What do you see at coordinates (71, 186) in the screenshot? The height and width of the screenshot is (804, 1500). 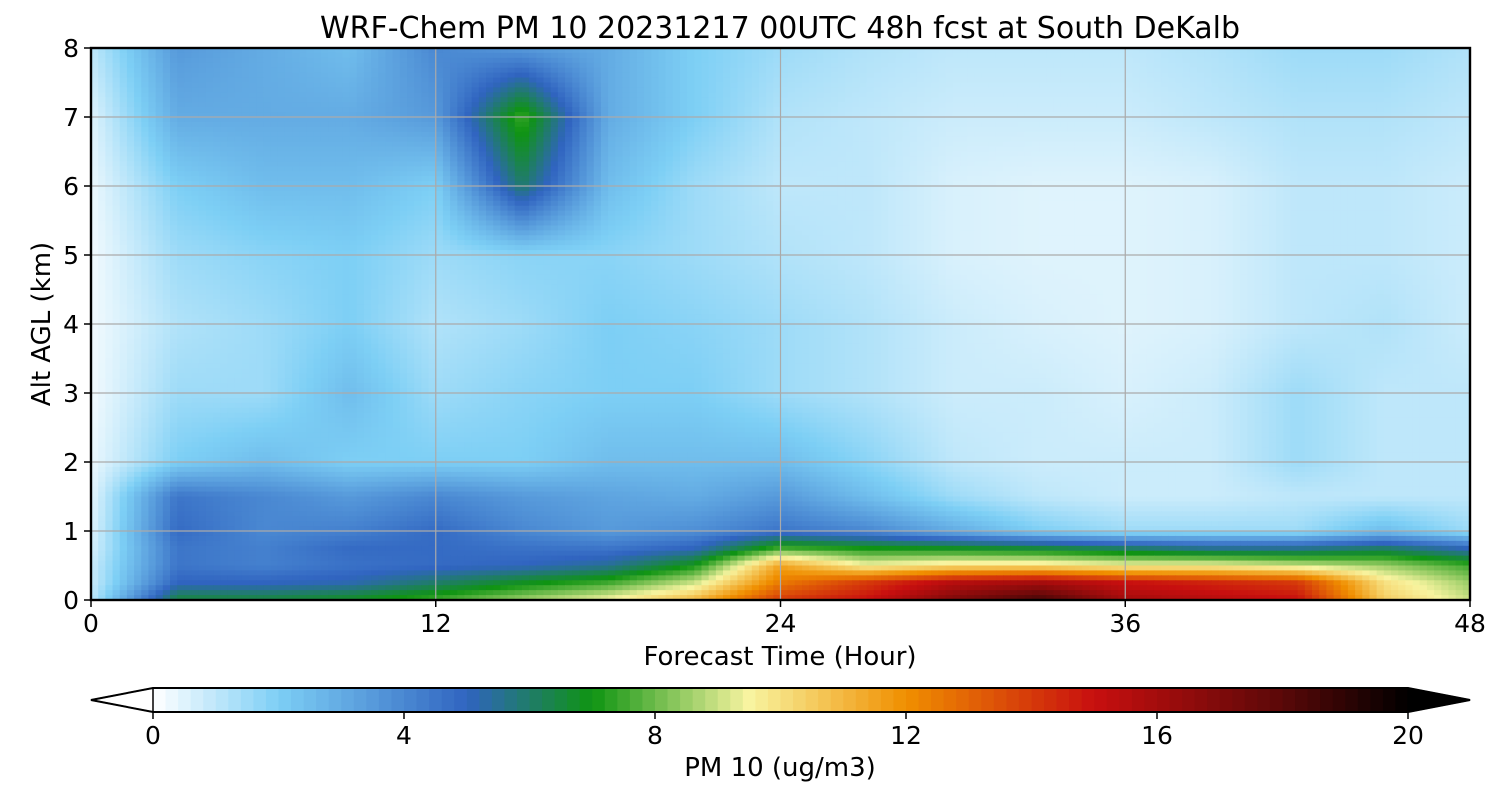 I see `y-tick-label: 6` at bounding box center [71, 186].